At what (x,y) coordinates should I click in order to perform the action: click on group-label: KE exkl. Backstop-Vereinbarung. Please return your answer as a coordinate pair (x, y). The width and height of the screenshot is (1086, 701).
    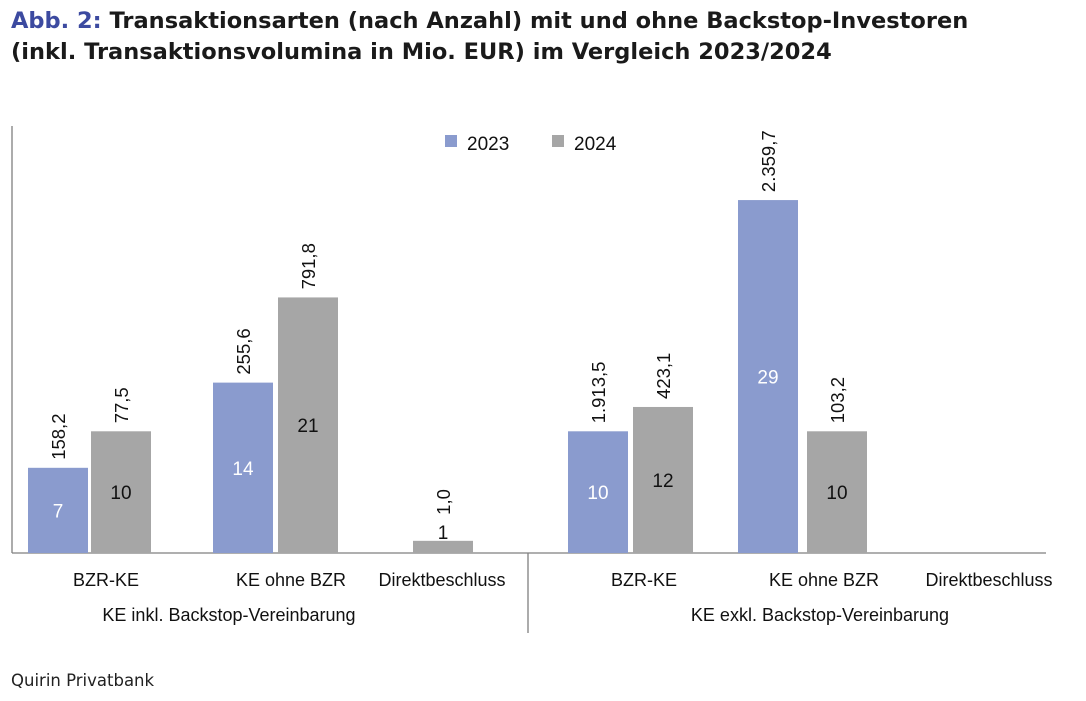
    Looking at the image, I should click on (820, 615).